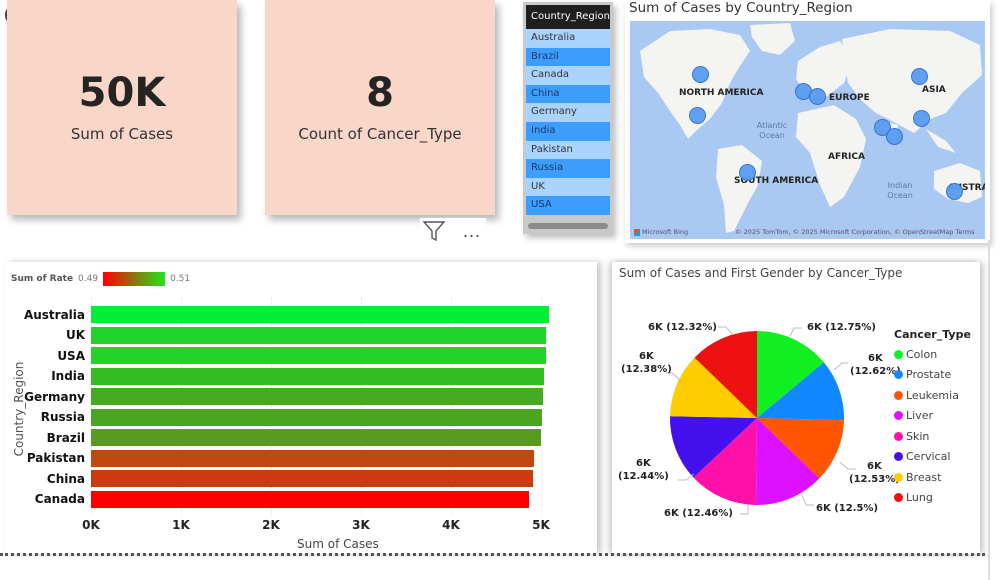 The height and width of the screenshot is (580, 1000). I want to click on x-axis-title: Sum of Cases, so click(338, 544).